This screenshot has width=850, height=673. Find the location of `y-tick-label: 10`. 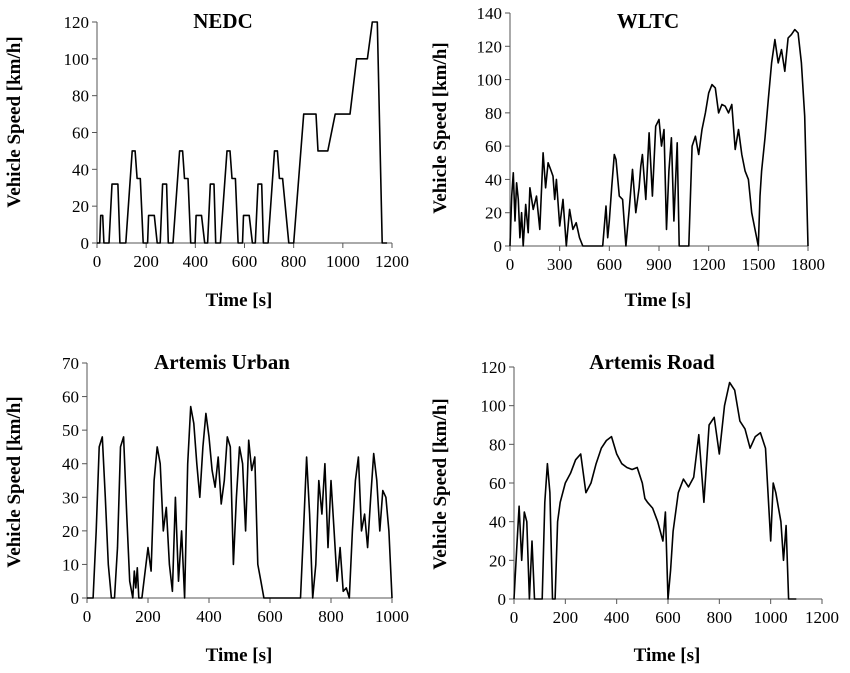

y-tick-label: 10 is located at coordinates (70, 564).